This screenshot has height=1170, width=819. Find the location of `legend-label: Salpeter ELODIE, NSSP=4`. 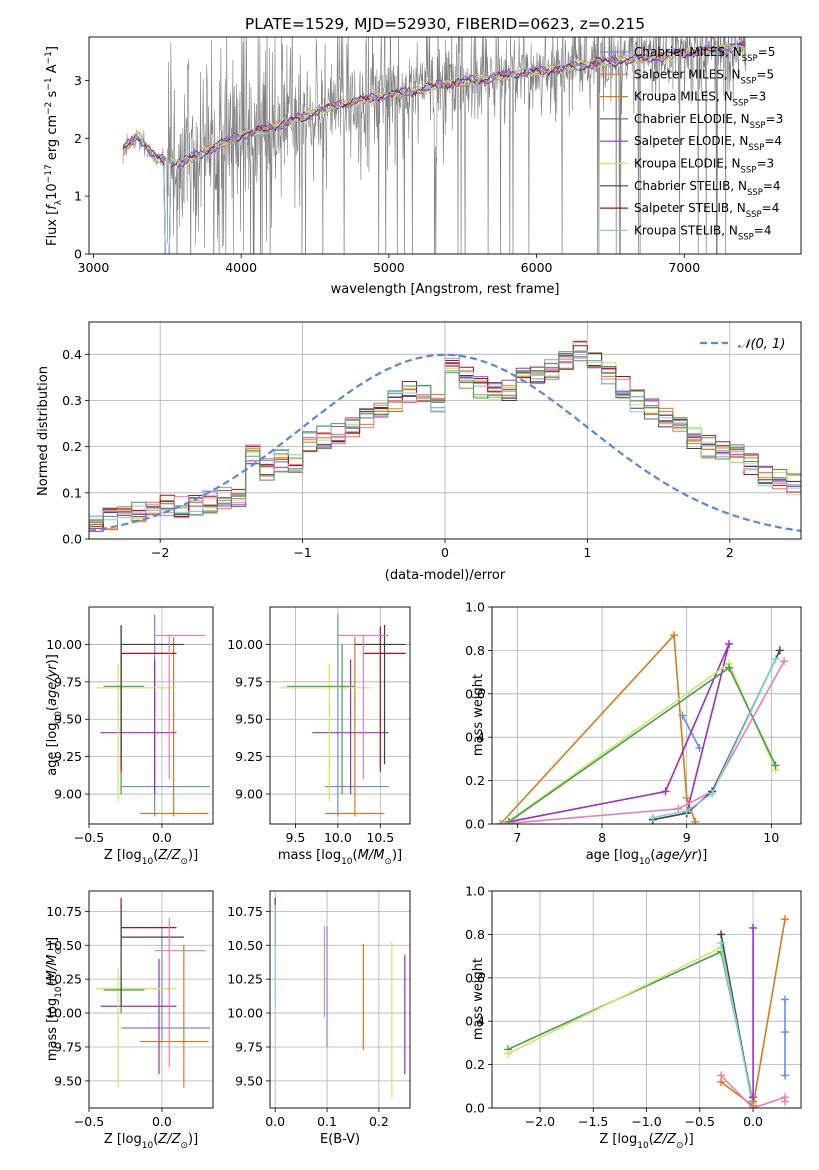

legend-label: Salpeter ELODIE, NSSP=4 is located at coordinates (708, 143).